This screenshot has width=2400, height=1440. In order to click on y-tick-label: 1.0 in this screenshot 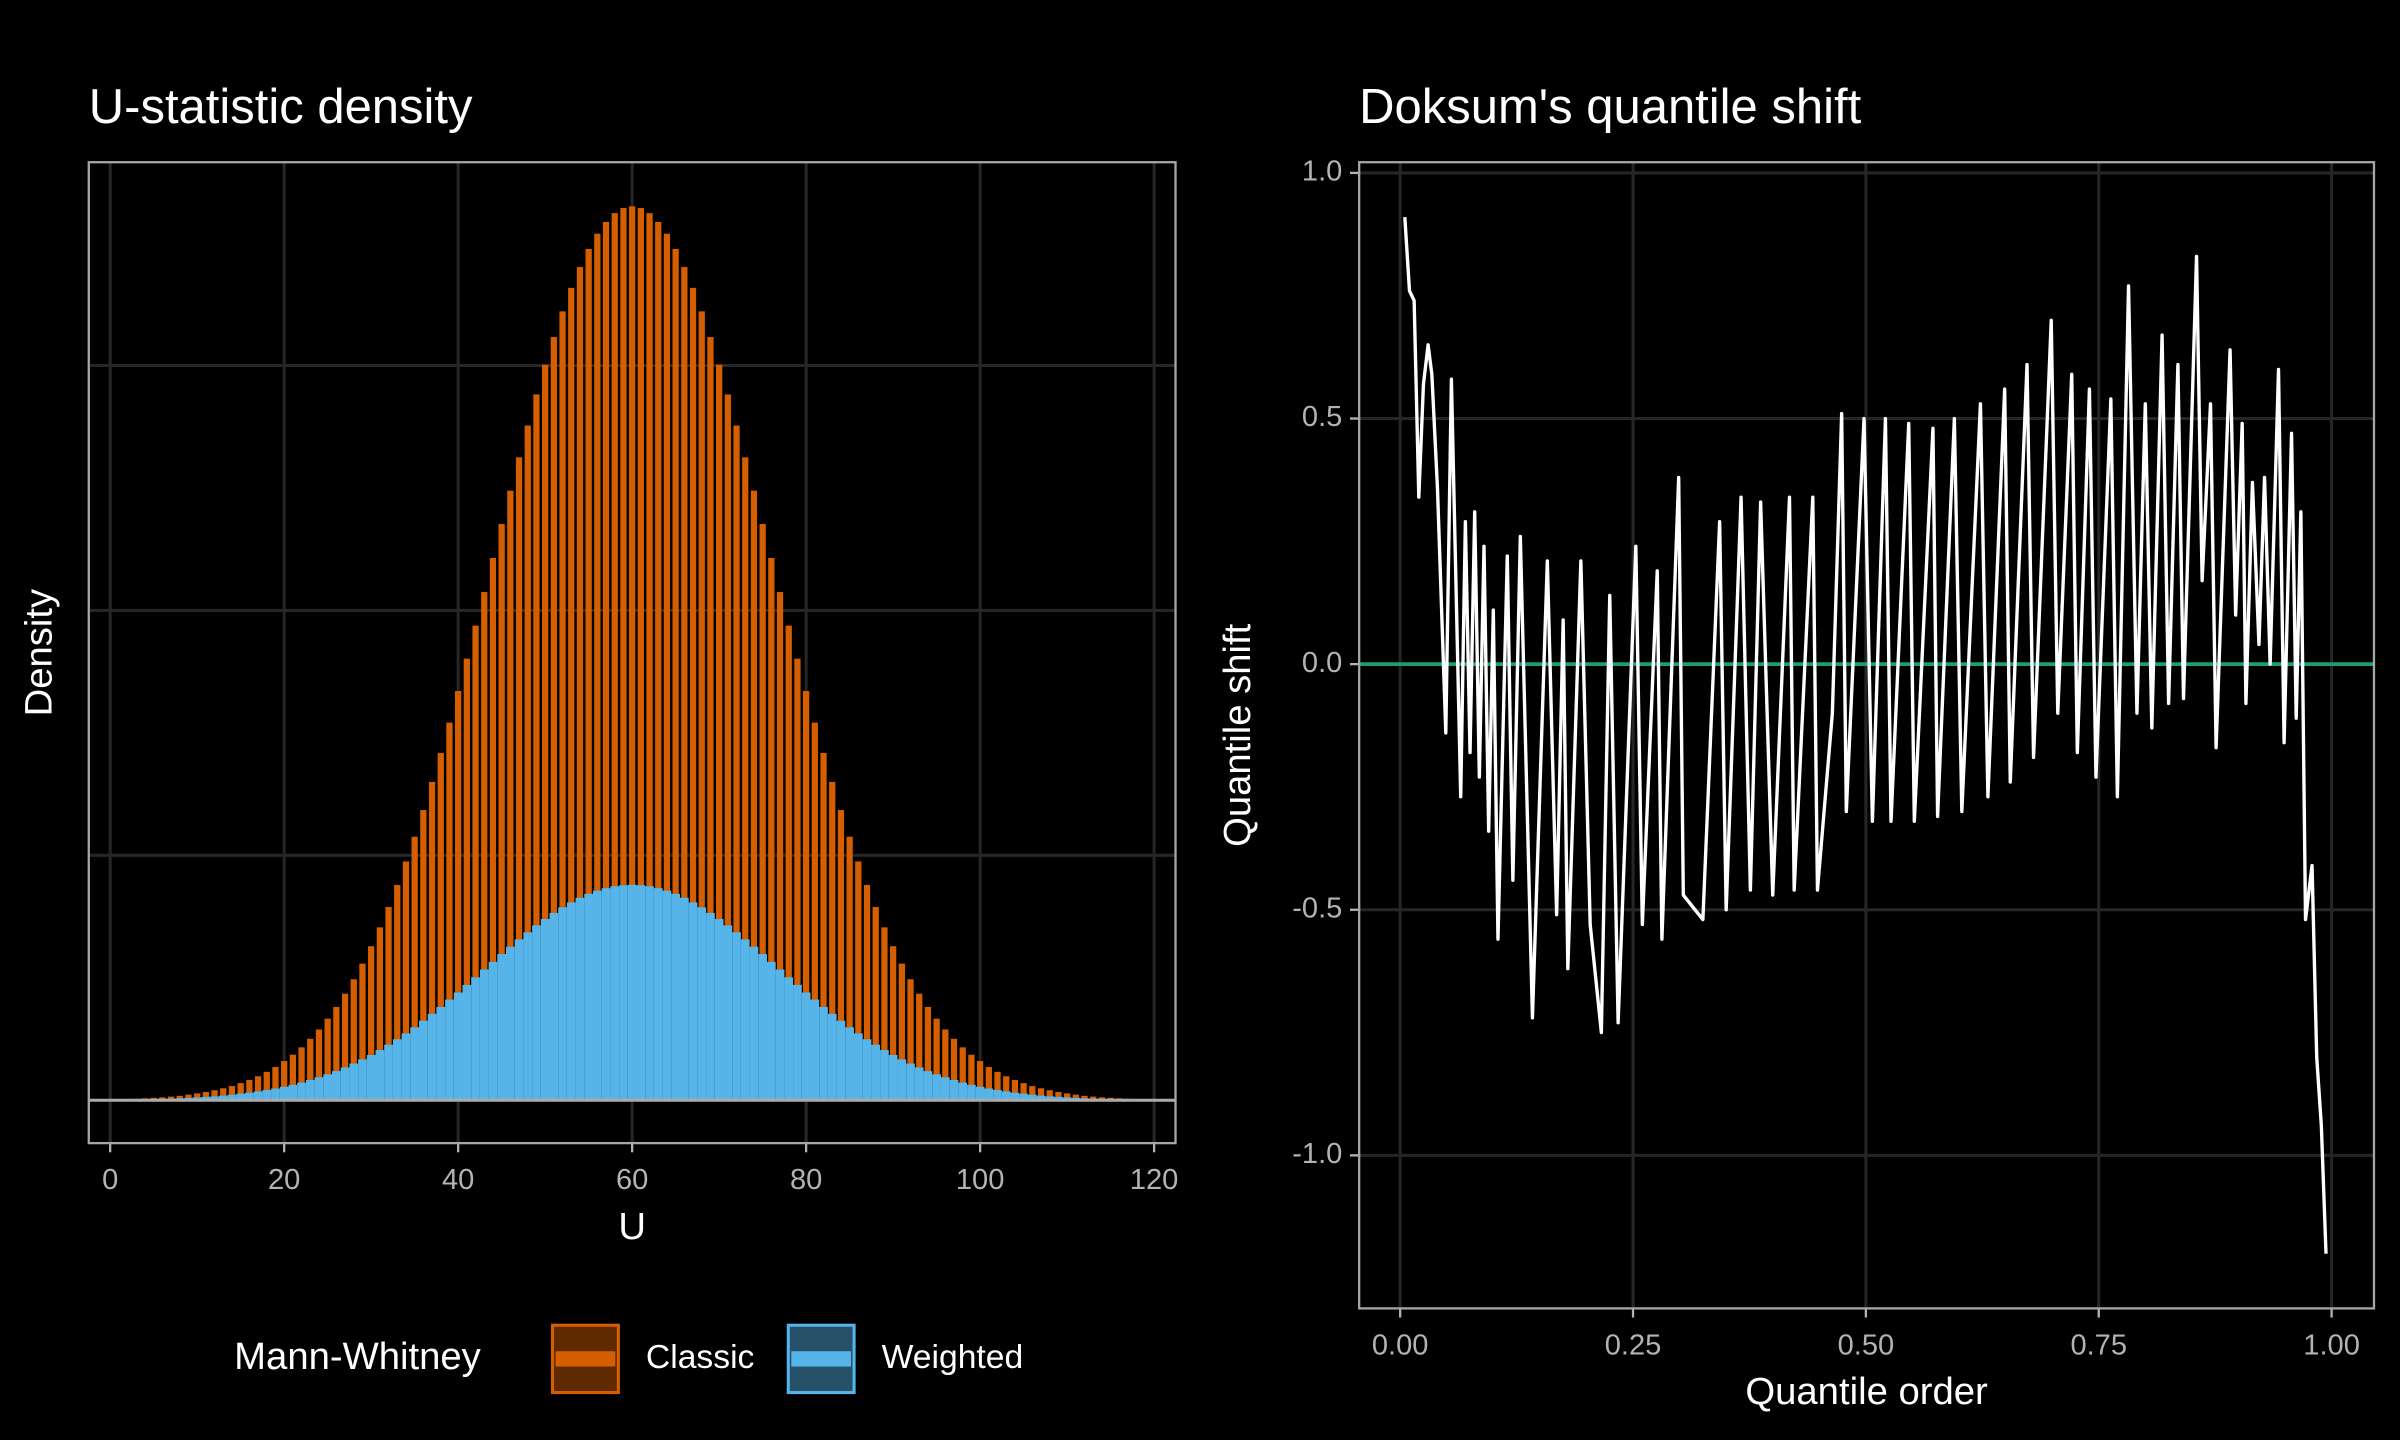, I will do `click(1322, 172)`.